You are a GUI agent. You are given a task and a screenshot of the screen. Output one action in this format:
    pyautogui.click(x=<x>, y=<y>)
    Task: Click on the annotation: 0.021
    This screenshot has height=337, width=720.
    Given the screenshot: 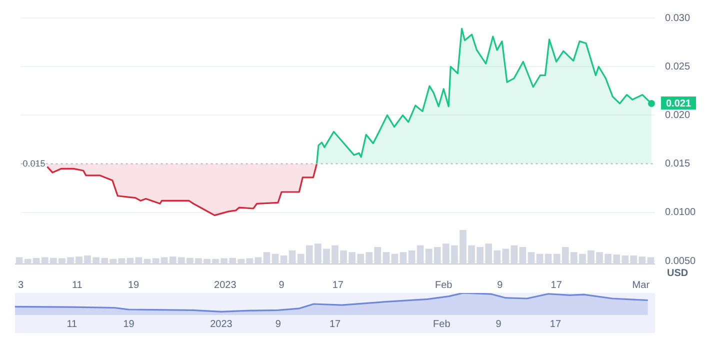 What is the action you would take?
    pyautogui.click(x=679, y=104)
    